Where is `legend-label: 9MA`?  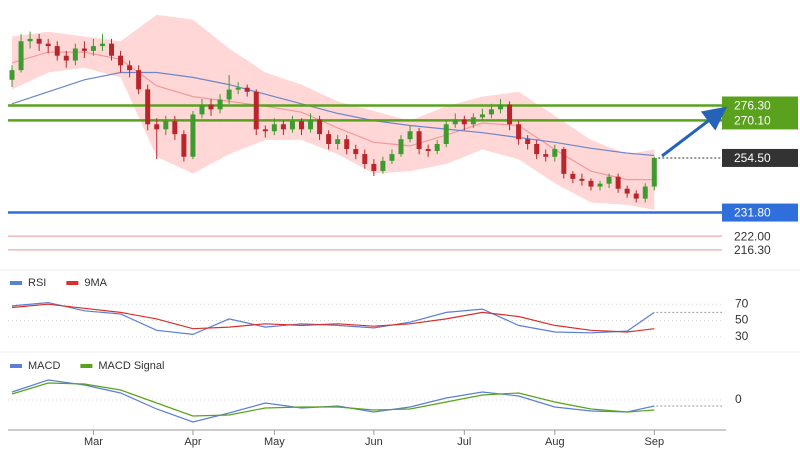
legend-label: 9MA is located at coordinates (95, 283).